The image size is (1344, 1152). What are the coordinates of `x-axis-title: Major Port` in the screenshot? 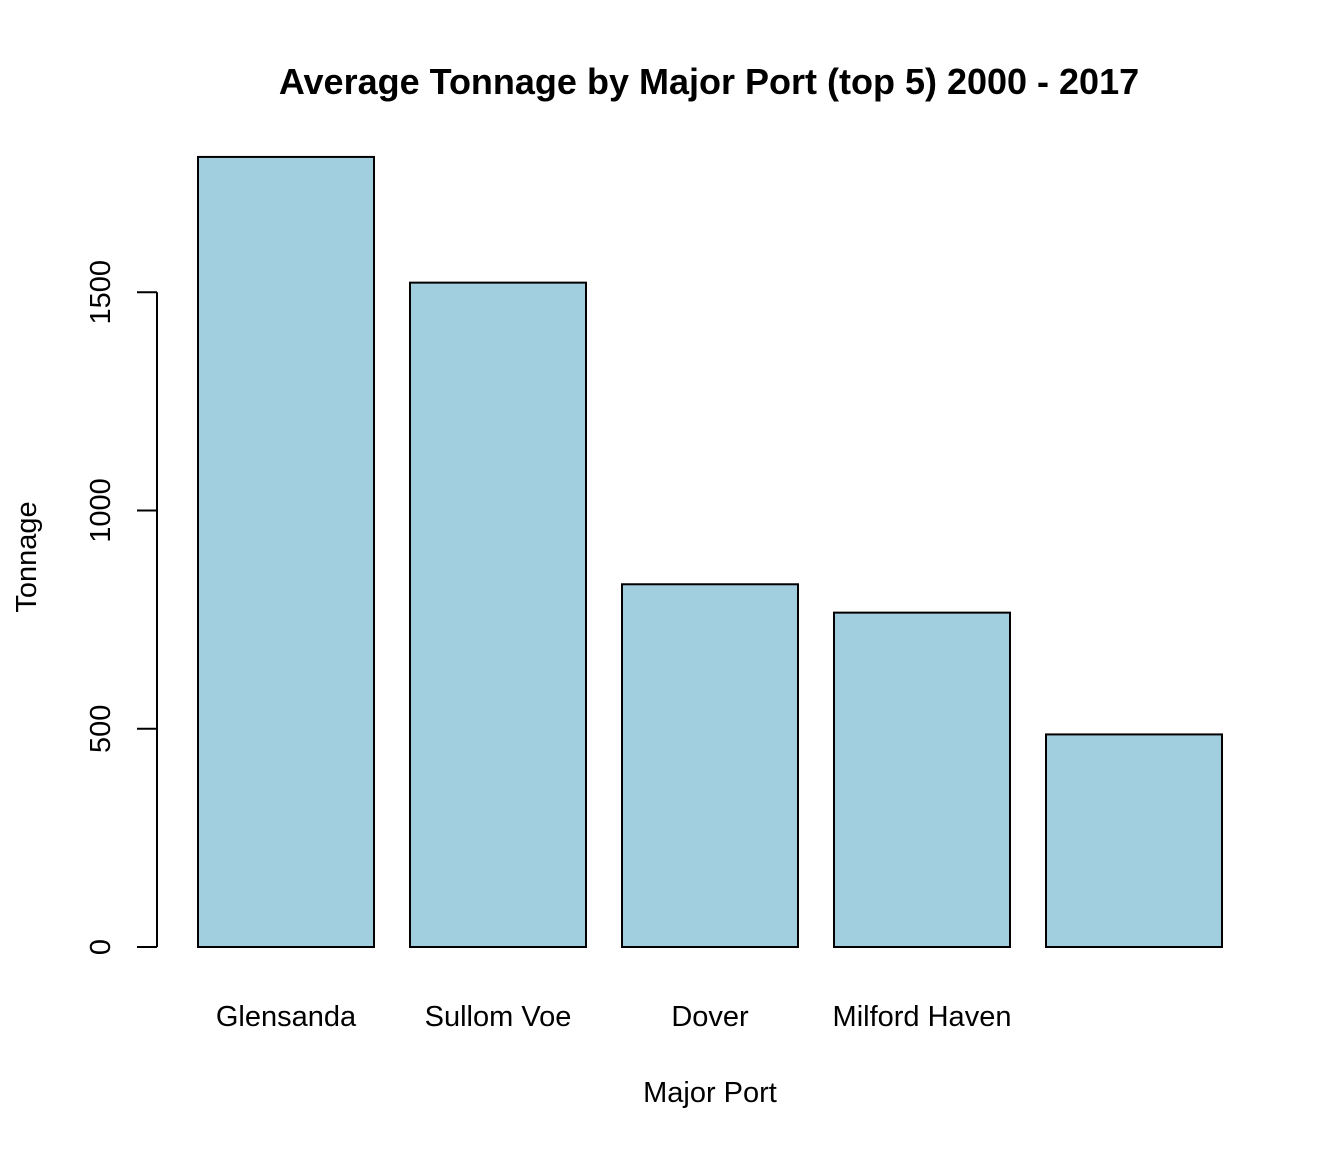 It's located at (710, 1093).